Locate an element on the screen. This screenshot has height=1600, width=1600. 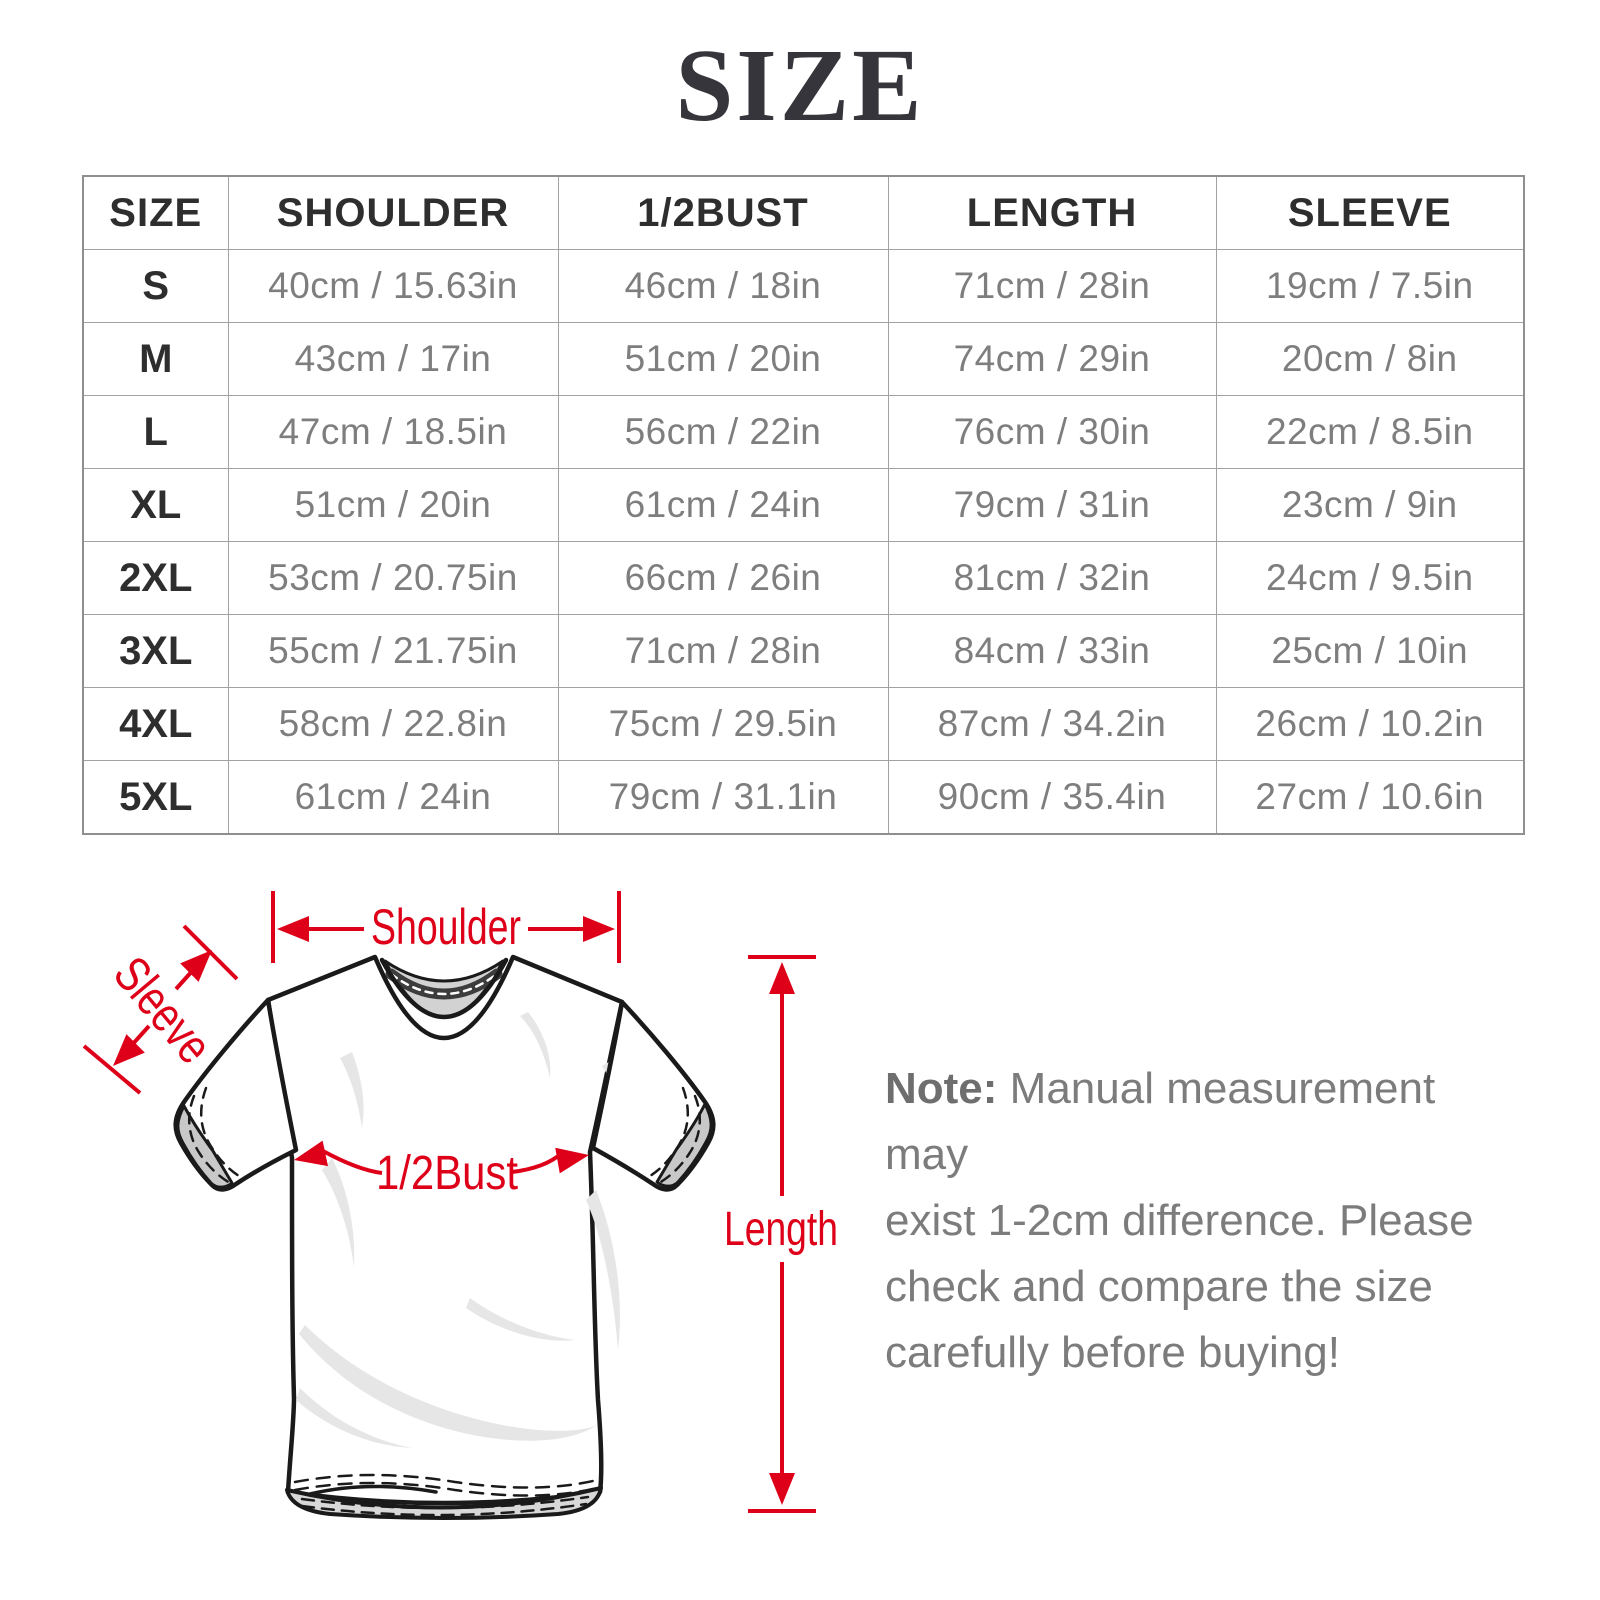
header-size: SIZE is located at coordinates (155, 212).